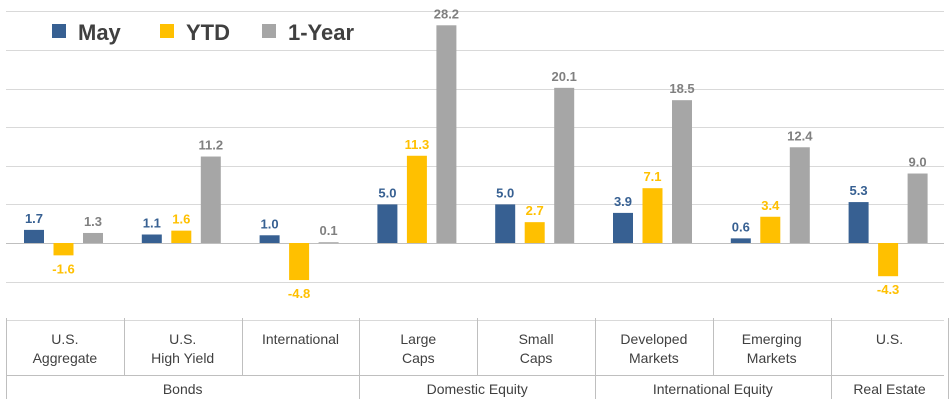 The image size is (951, 409). What do you see at coordinates (859, 190) in the screenshot?
I see `data-label: 5.3` at bounding box center [859, 190].